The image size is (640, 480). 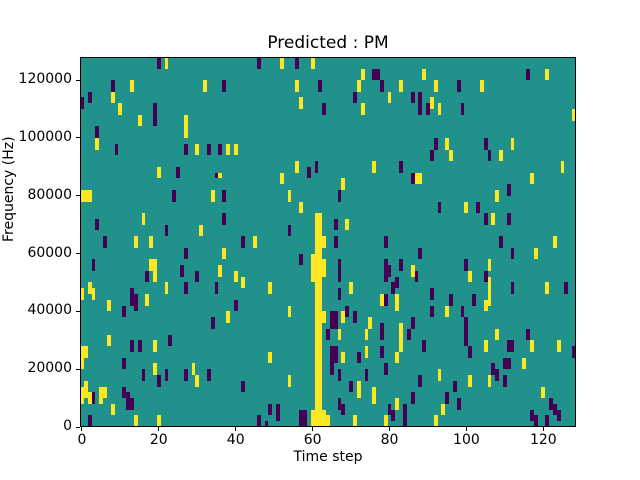 I want to click on x-axis-label: Time step, so click(x=328, y=457).